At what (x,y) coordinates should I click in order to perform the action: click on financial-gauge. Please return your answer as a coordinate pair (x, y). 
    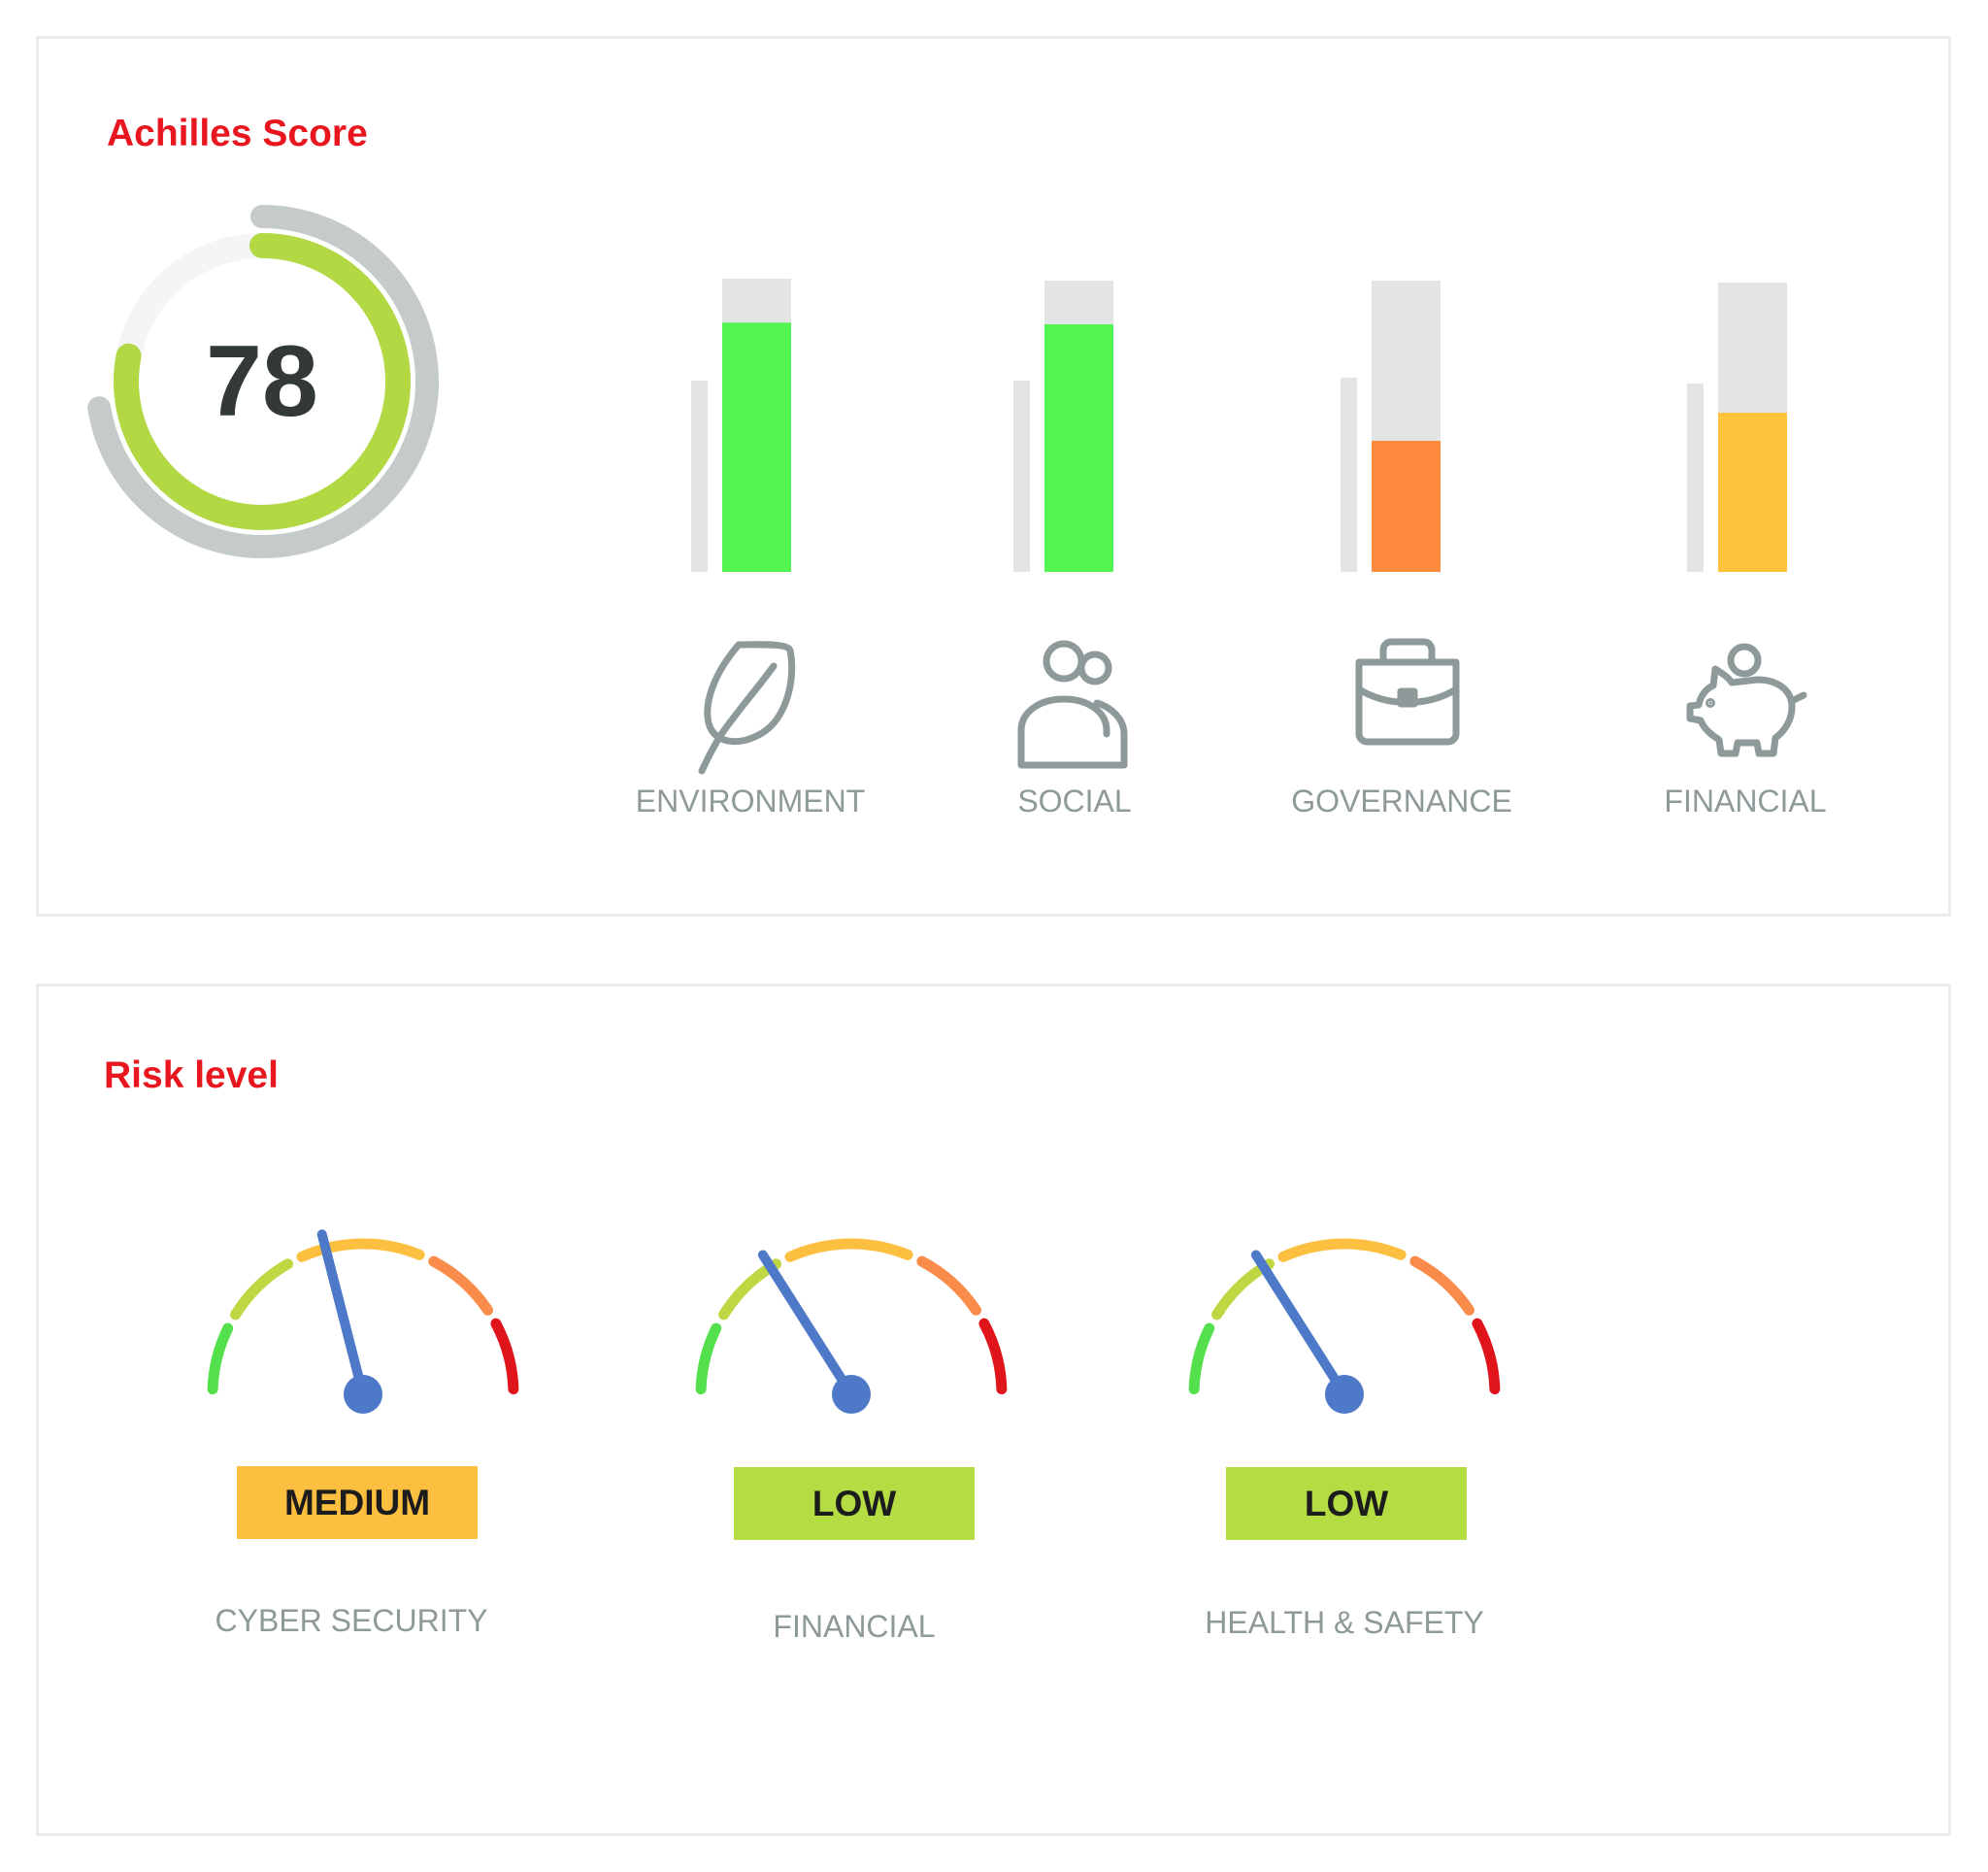
    Looking at the image, I should click on (851, 1326).